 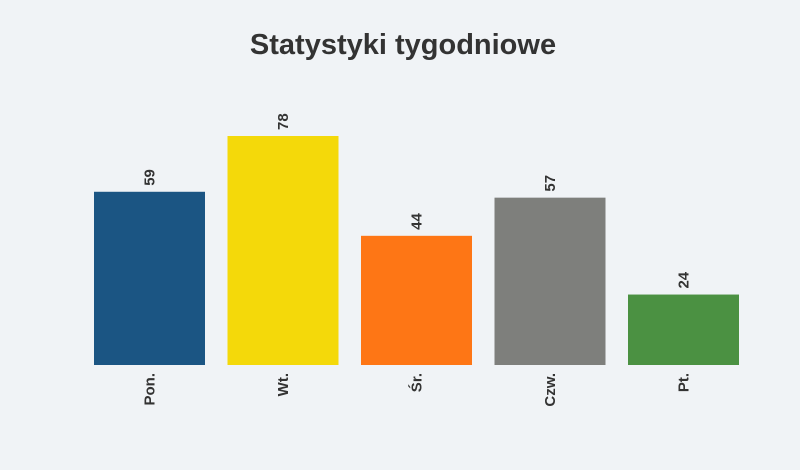 What do you see at coordinates (283, 121) in the screenshot?
I see `value-label: 78` at bounding box center [283, 121].